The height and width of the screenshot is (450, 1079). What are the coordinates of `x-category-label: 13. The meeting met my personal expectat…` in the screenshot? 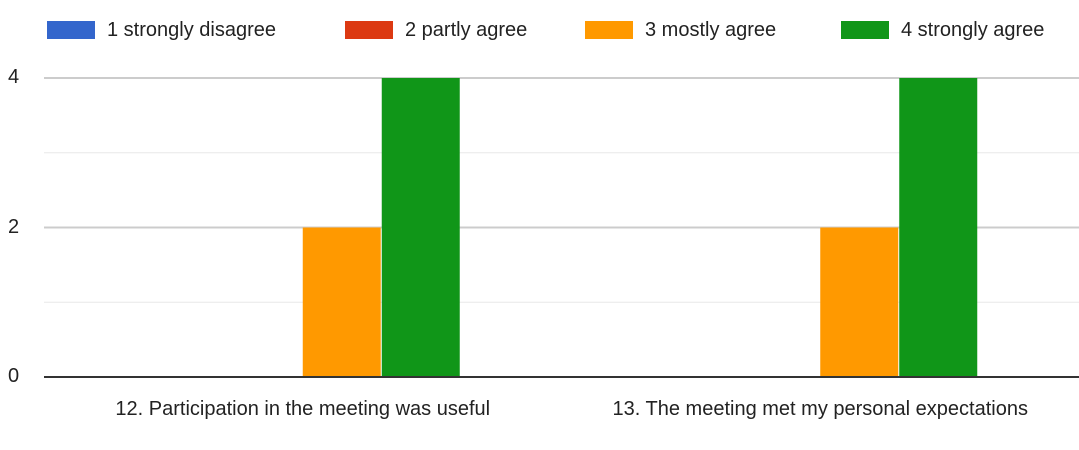 It's located at (820, 409).